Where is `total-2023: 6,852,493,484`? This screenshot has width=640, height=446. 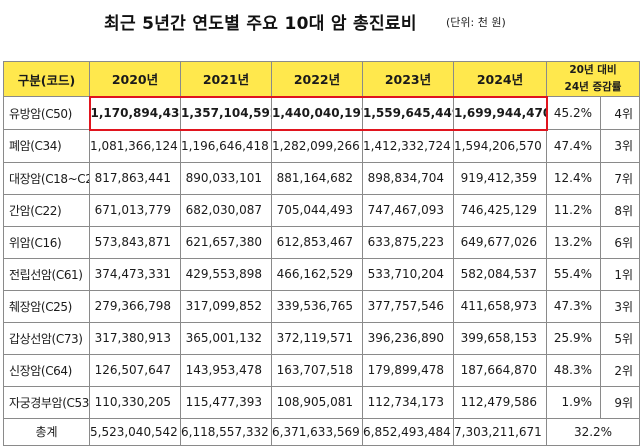
total-2023: 6,852,493,484 is located at coordinates (408, 431).